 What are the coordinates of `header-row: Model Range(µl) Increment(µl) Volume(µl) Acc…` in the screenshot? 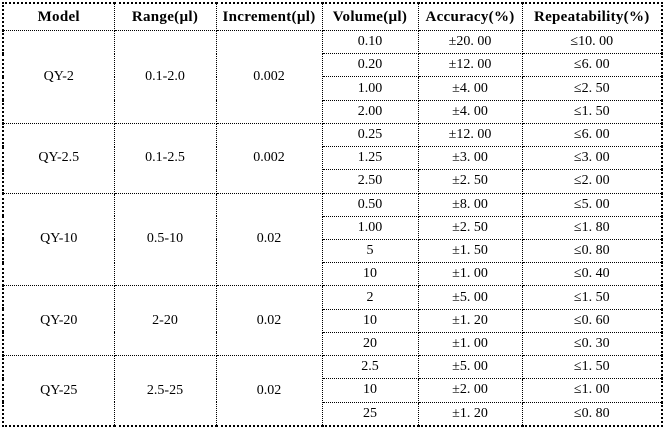 It's located at (332, 16).